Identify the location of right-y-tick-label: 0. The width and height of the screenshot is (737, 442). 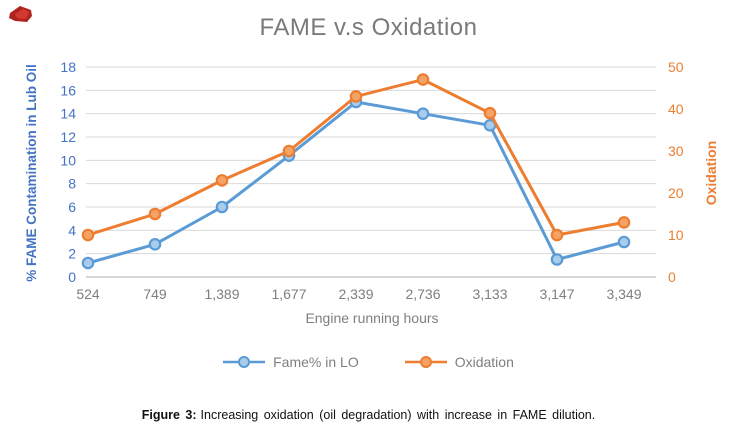
(672, 277).